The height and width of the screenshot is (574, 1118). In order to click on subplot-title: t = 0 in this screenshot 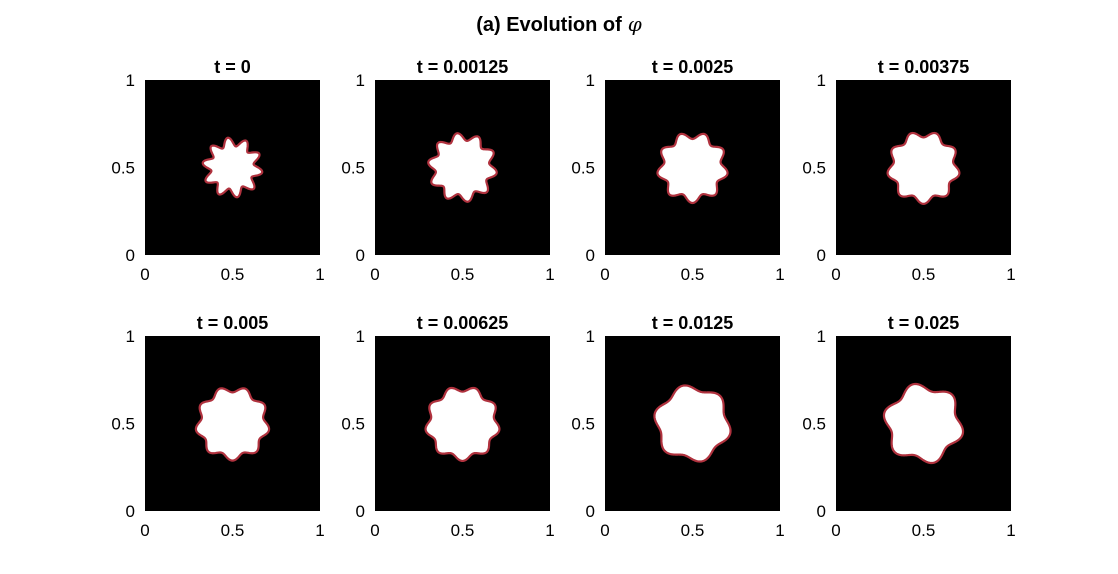, I will do `click(232, 67)`.